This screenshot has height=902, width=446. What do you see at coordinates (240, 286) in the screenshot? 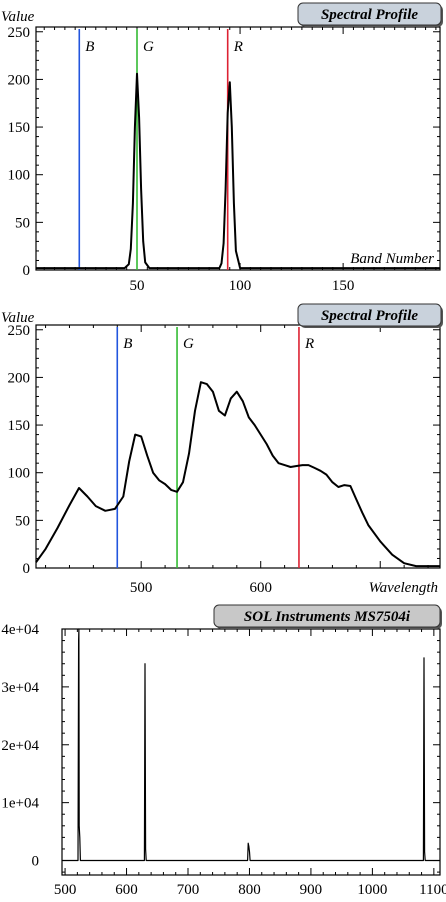
I see `x-tick-label: 100` at bounding box center [240, 286].